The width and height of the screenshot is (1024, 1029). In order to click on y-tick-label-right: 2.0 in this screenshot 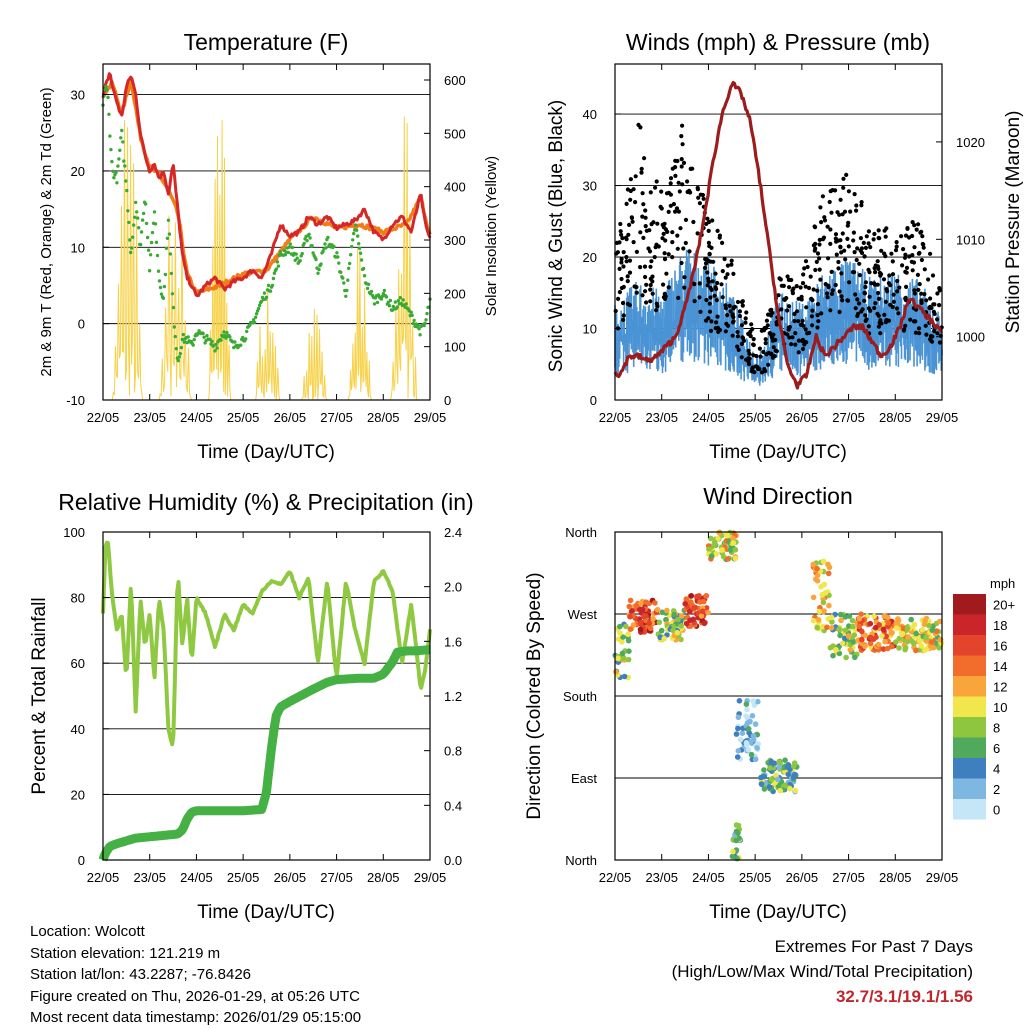, I will do `click(453, 587)`.